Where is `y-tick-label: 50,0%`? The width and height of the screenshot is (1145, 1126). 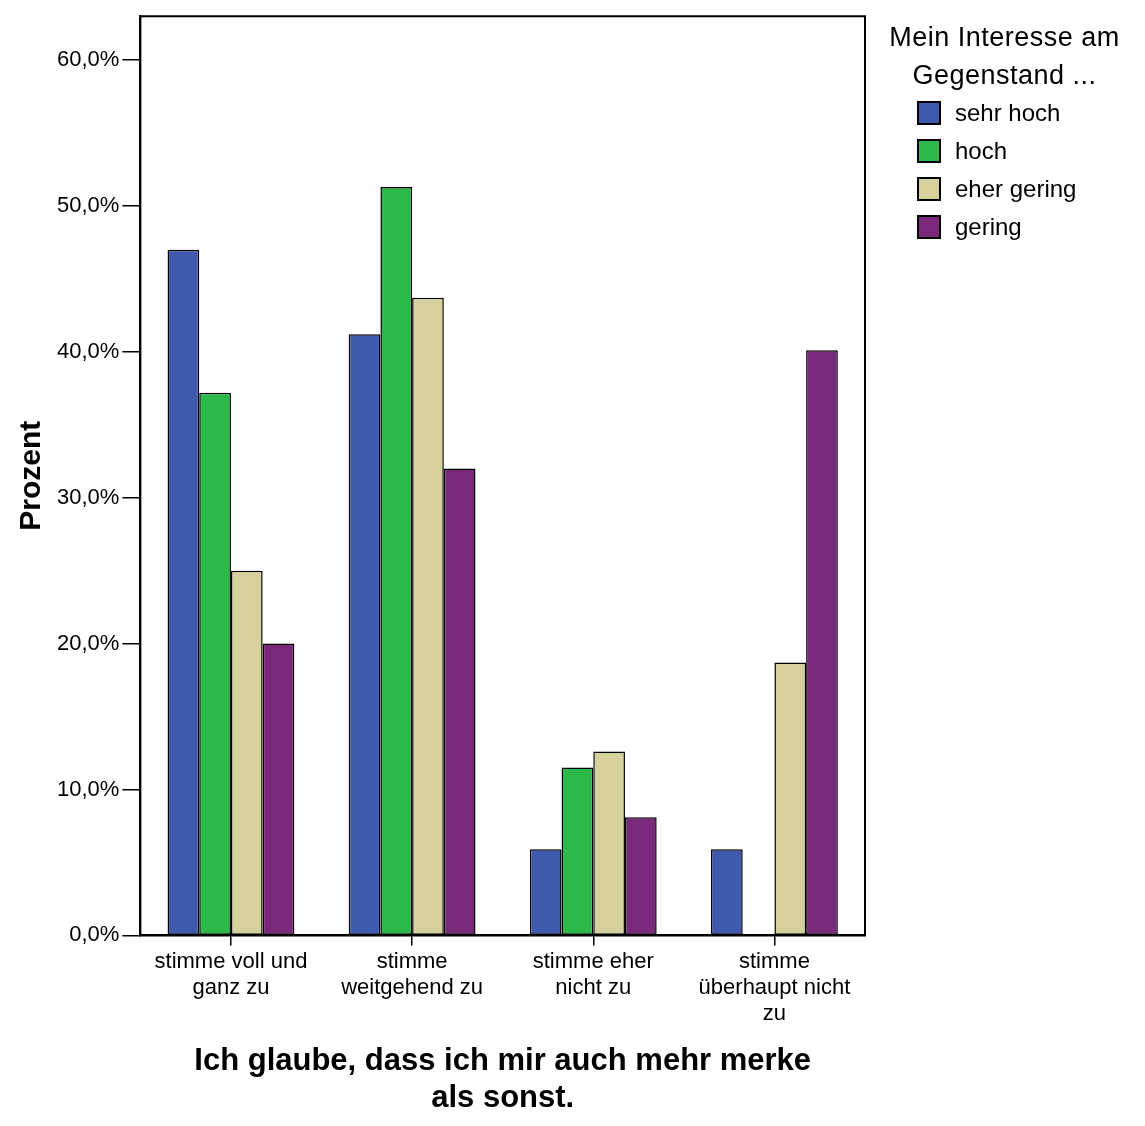 y-tick-label: 50,0% is located at coordinates (88, 204).